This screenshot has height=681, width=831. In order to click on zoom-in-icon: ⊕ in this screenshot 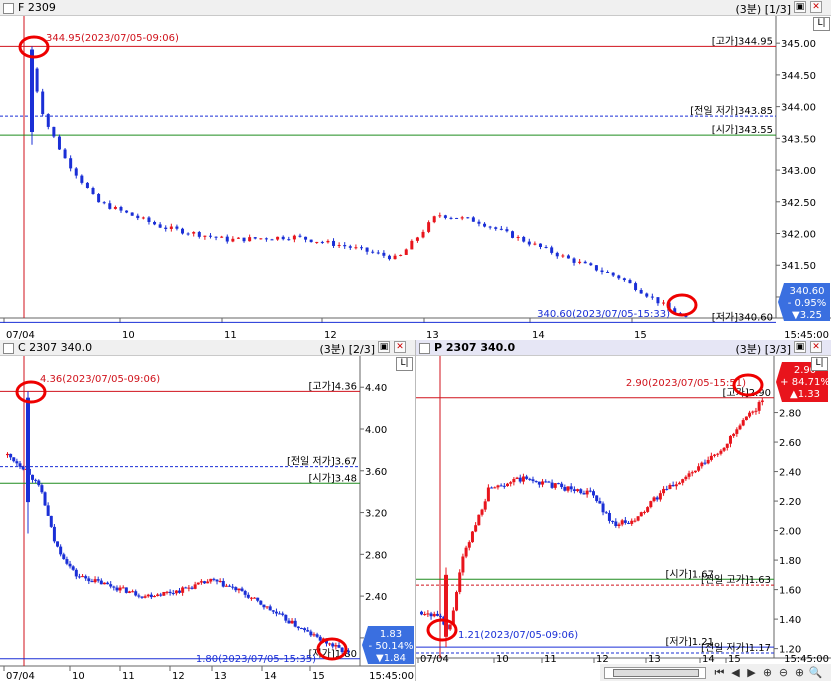, I will do `click(767, 672)`.